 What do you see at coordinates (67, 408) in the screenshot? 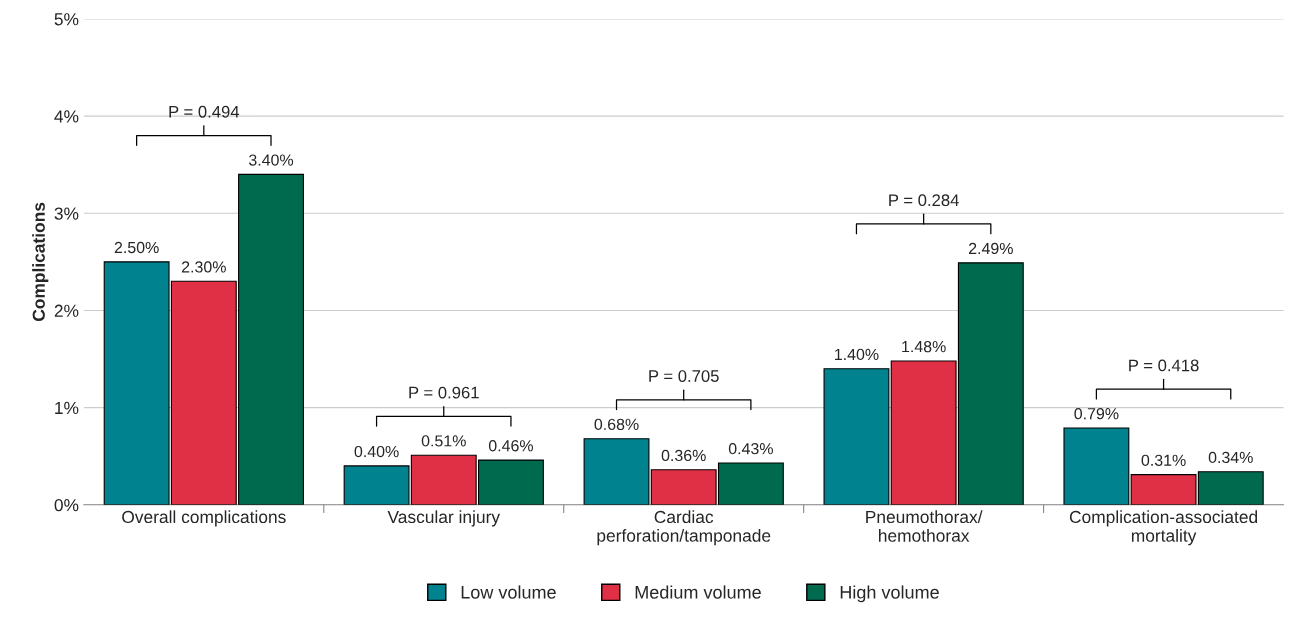
I see `y-tick-label: 1%` at bounding box center [67, 408].